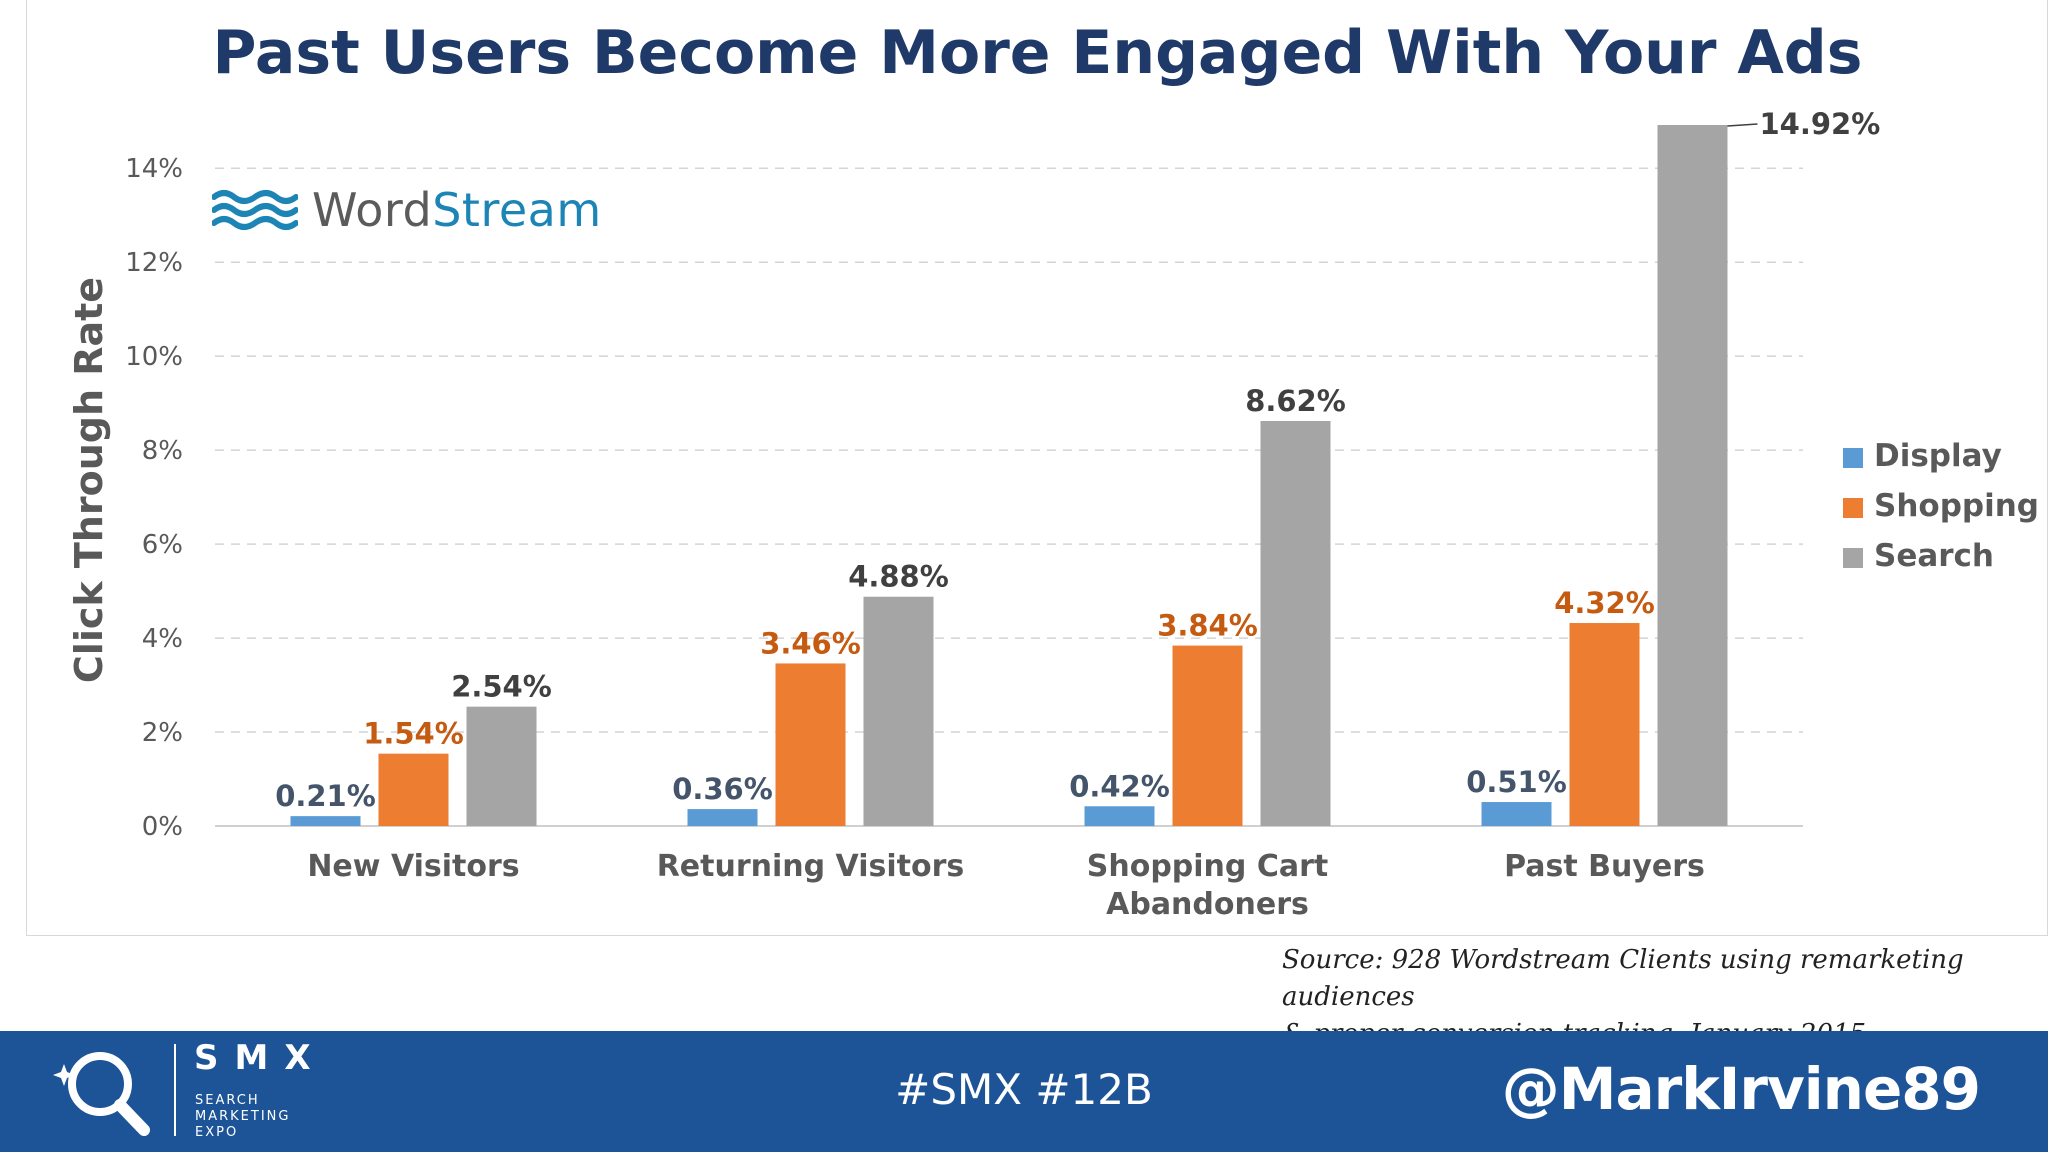 The width and height of the screenshot is (2048, 1152). I want to click on y-tick-label: 10%, so click(154, 357).